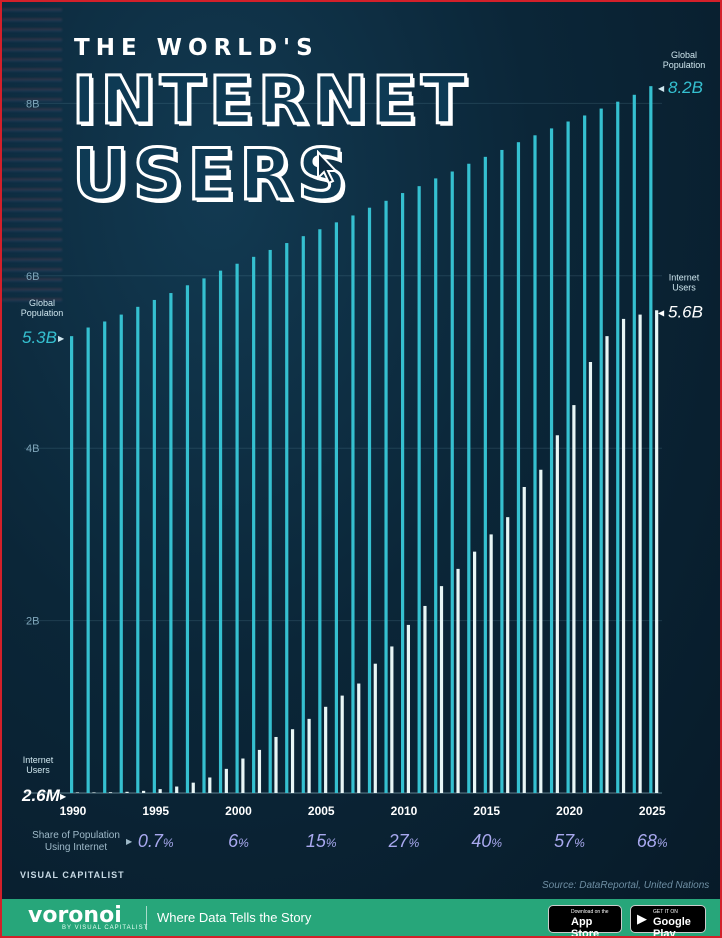 The image size is (722, 938). What do you see at coordinates (76, 847) in the screenshot?
I see `share-label: Using Internet` at bounding box center [76, 847].